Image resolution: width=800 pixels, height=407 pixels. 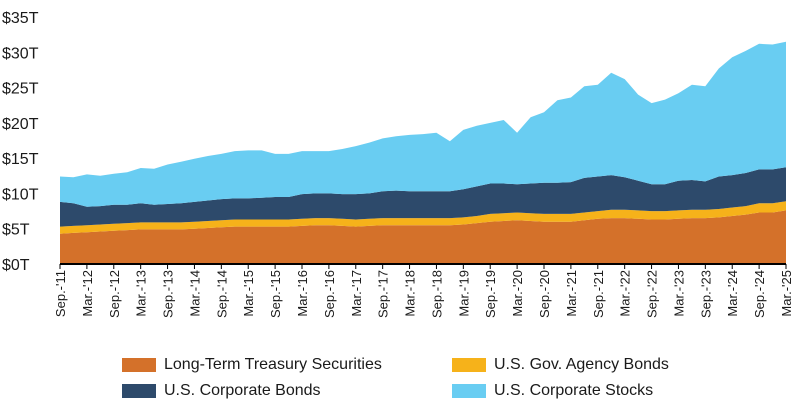 What do you see at coordinates (383, 294) in the screenshot?
I see `x-tick-label: Sep.-'17` at bounding box center [383, 294].